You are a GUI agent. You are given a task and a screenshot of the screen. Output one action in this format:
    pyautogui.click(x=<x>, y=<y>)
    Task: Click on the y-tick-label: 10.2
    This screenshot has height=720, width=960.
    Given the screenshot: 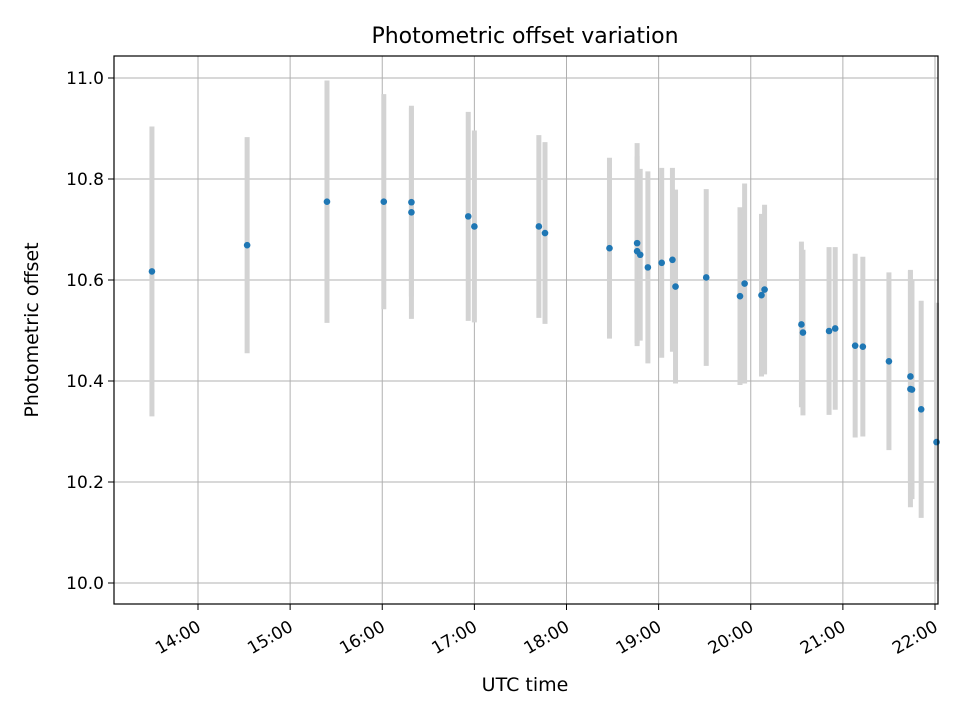 What is the action you would take?
    pyautogui.click(x=85, y=483)
    